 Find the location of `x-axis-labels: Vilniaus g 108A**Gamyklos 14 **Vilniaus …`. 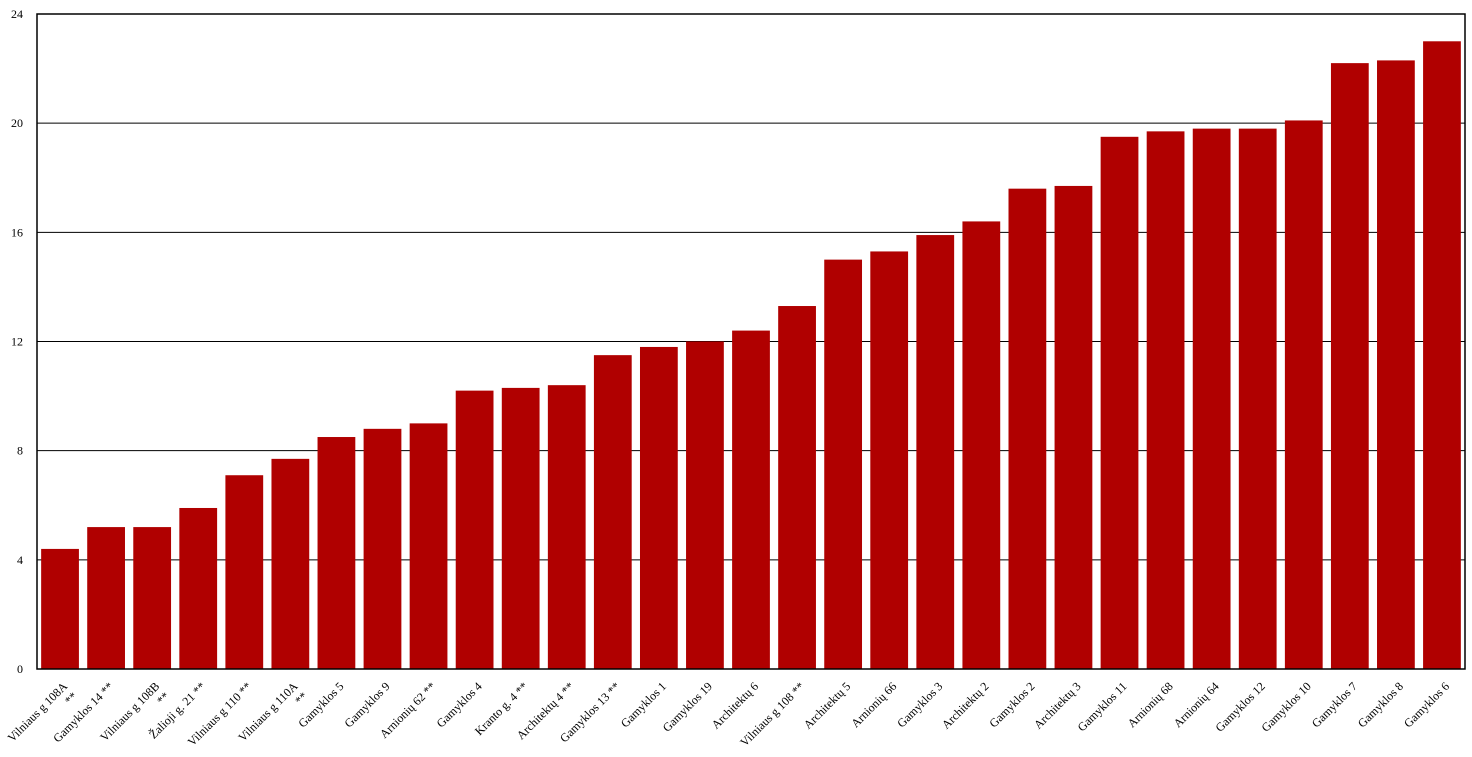

x-axis-labels: Vilniaus g 108A**Gamyklos 14 **Vilniaus … is located at coordinates (728, 714).